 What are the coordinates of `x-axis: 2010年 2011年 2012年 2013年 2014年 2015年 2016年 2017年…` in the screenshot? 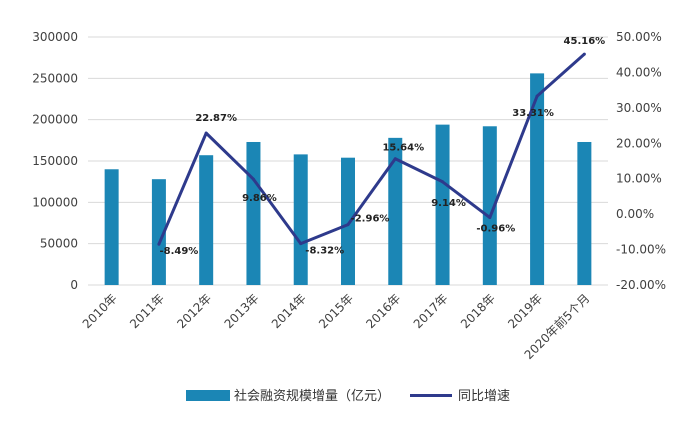 It's located at (336, 327).